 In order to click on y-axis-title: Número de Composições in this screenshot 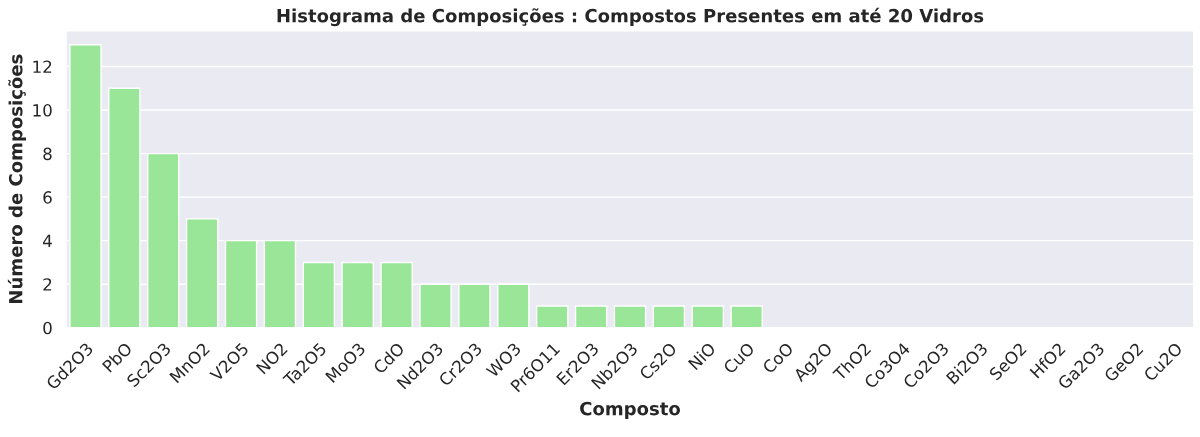, I will do `click(17, 178)`.